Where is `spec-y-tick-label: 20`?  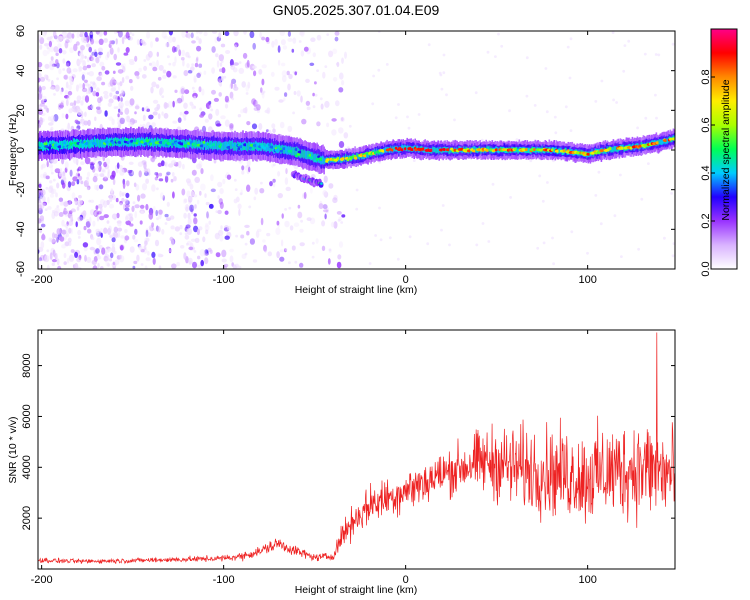 spec-y-tick-label: 20 is located at coordinates (21, 110).